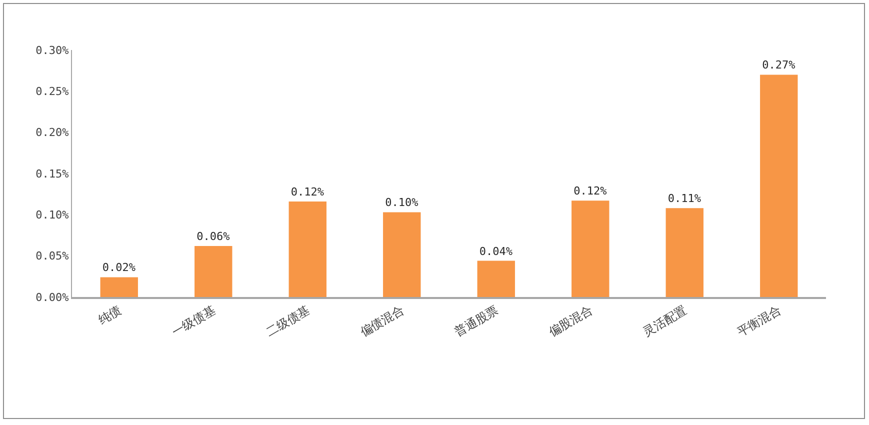 This screenshot has height=425, width=869. I want to click on y-tick-label: 0.20%, so click(53, 133).